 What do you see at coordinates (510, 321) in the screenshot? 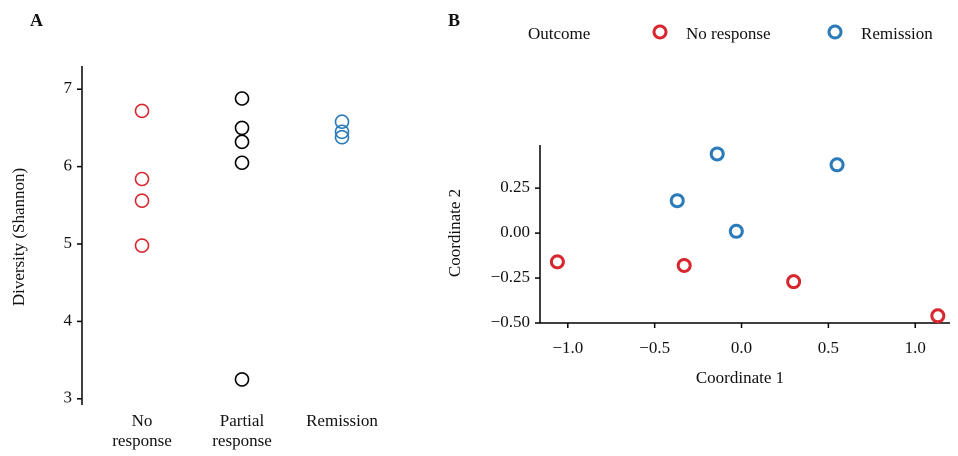
I see `y-tick-label: −0.50` at bounding box center [510, 321].